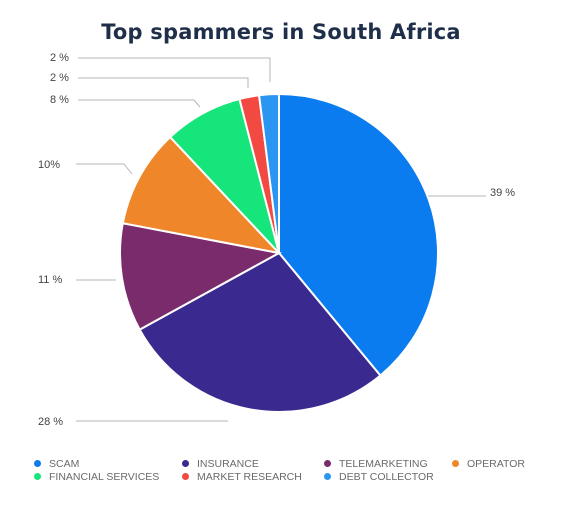 The width and height of the screenshot is (562, 507). I want to click on slice-label-financial-services: 8 %, so click(59, 100).